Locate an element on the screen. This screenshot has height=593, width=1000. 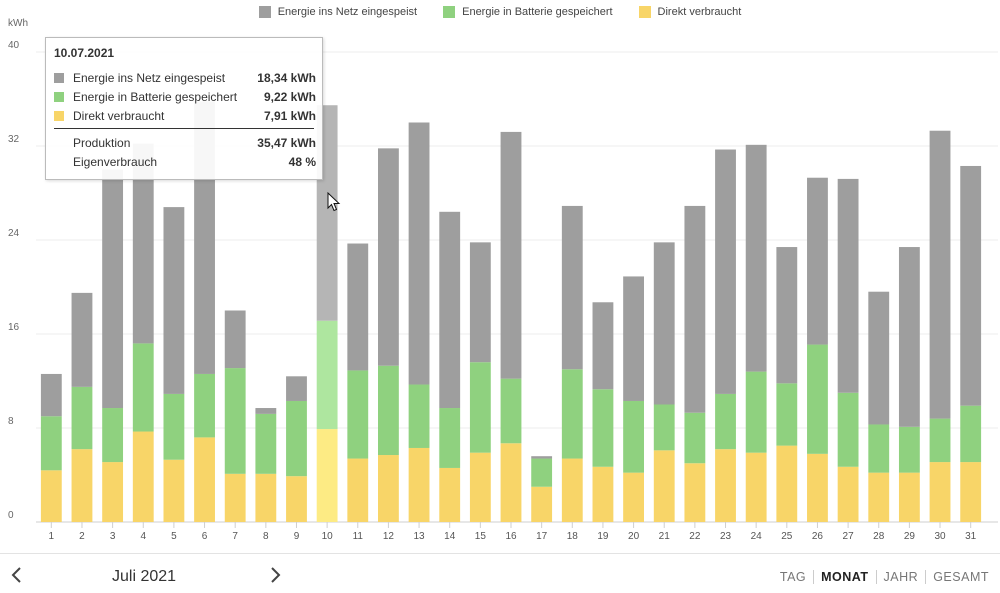
chevron-left-icon is located at coordinates (17, 575).